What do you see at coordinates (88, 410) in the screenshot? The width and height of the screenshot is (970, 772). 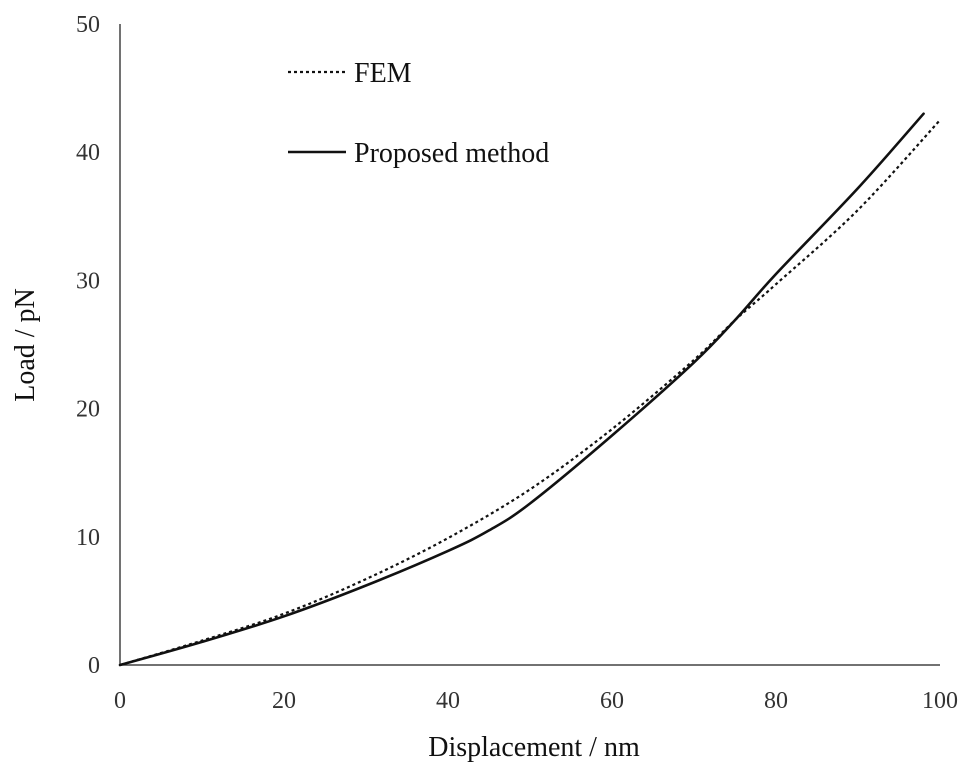 I see `y-tick-label: 20` at bounding box center [88, 410].